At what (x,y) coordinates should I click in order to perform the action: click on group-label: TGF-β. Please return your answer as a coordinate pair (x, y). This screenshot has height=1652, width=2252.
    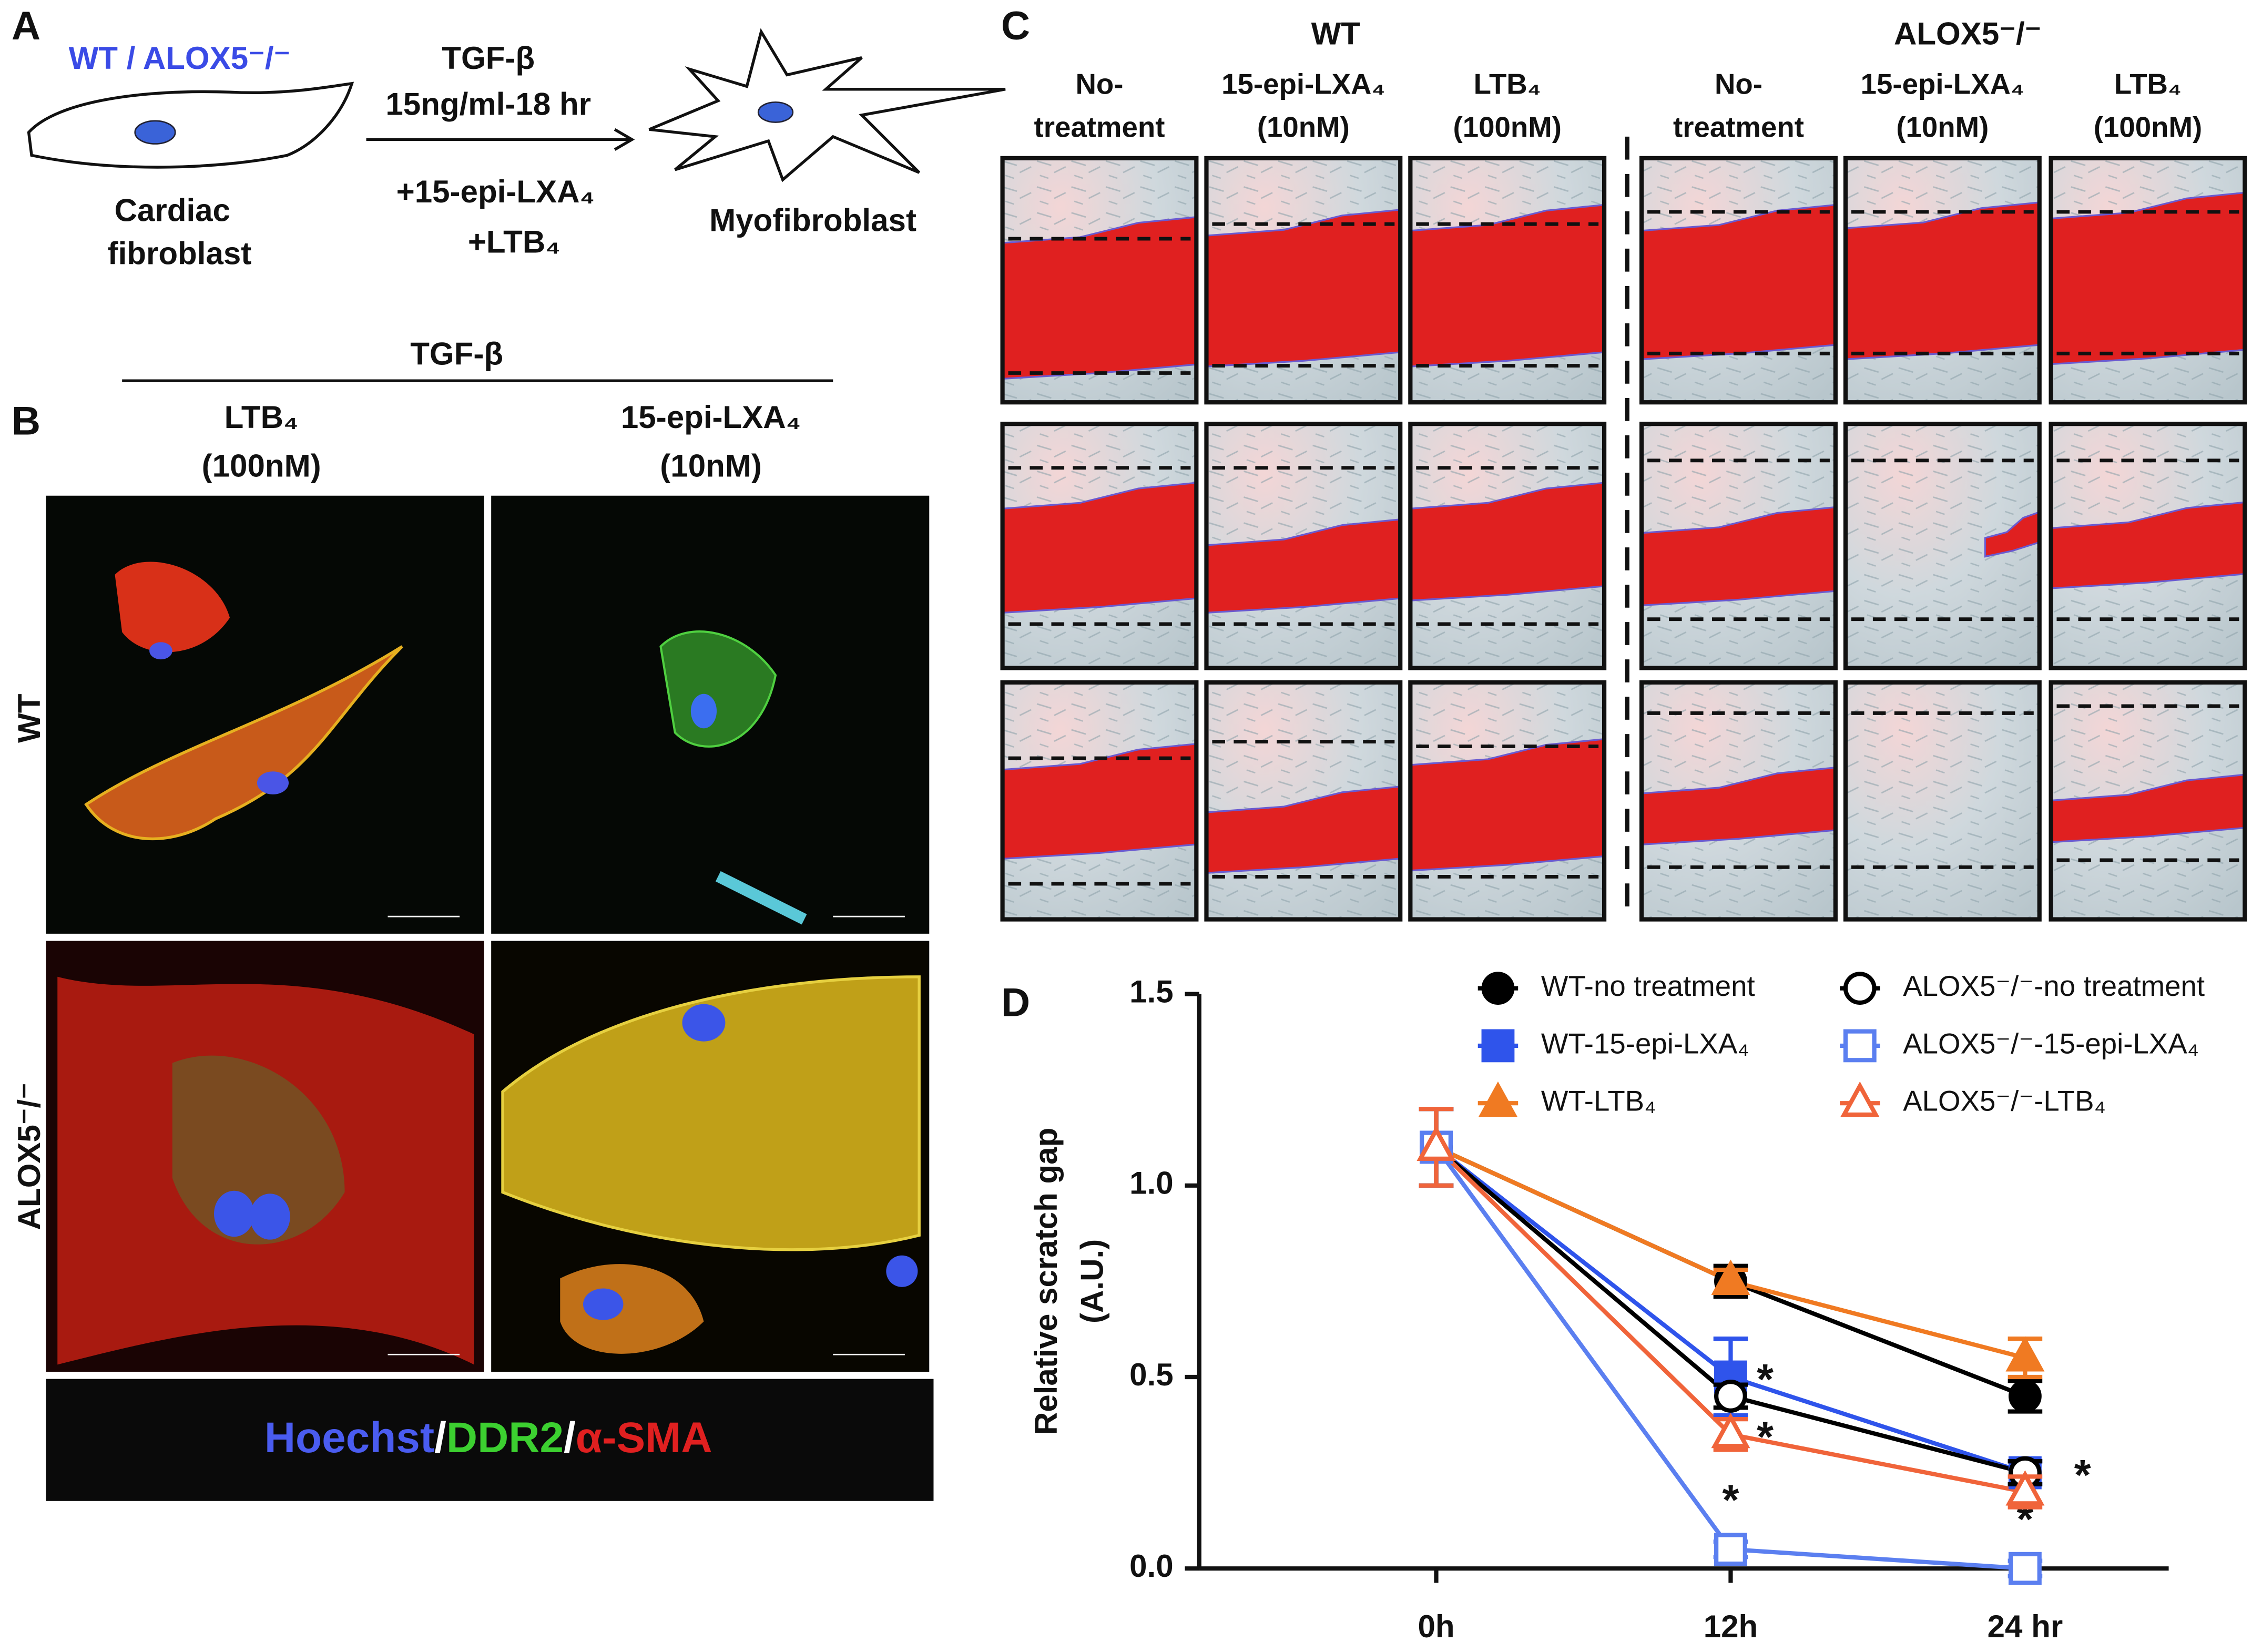
    Looking at the image, I should click on (457, 354).